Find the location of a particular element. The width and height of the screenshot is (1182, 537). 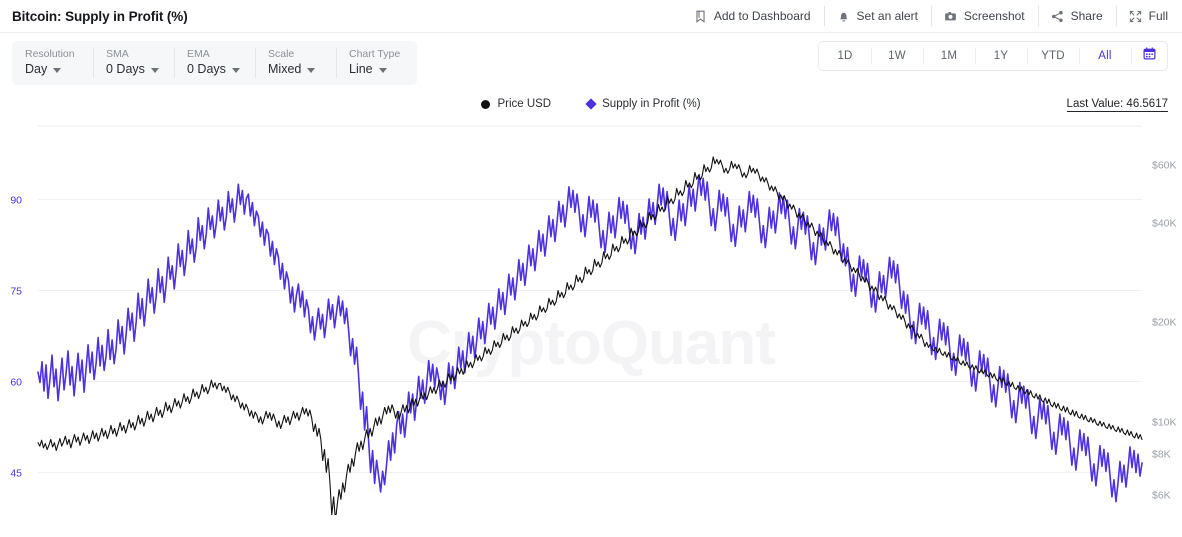

control-ema: EMA 0 Days is located at coordinates (214, 63).